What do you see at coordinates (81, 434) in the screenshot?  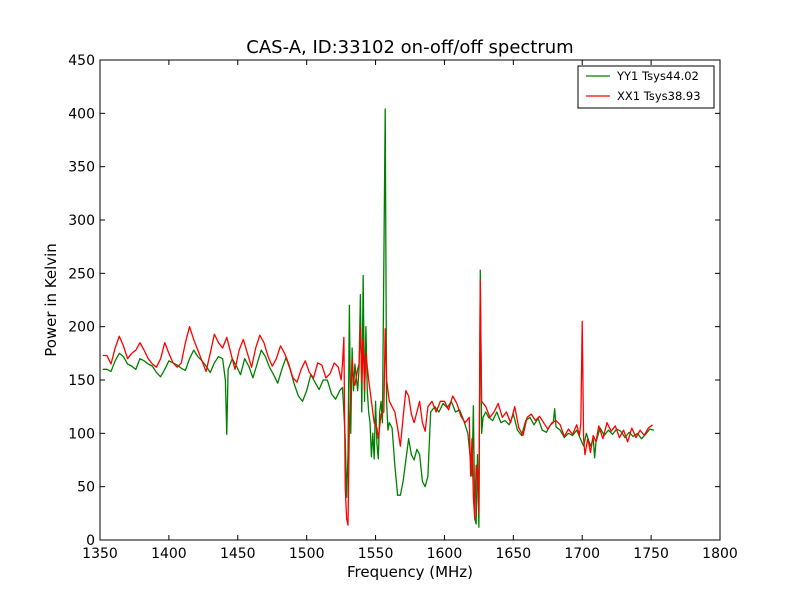 I see `y-tick-label: 100` at bounding box center [81, 434].